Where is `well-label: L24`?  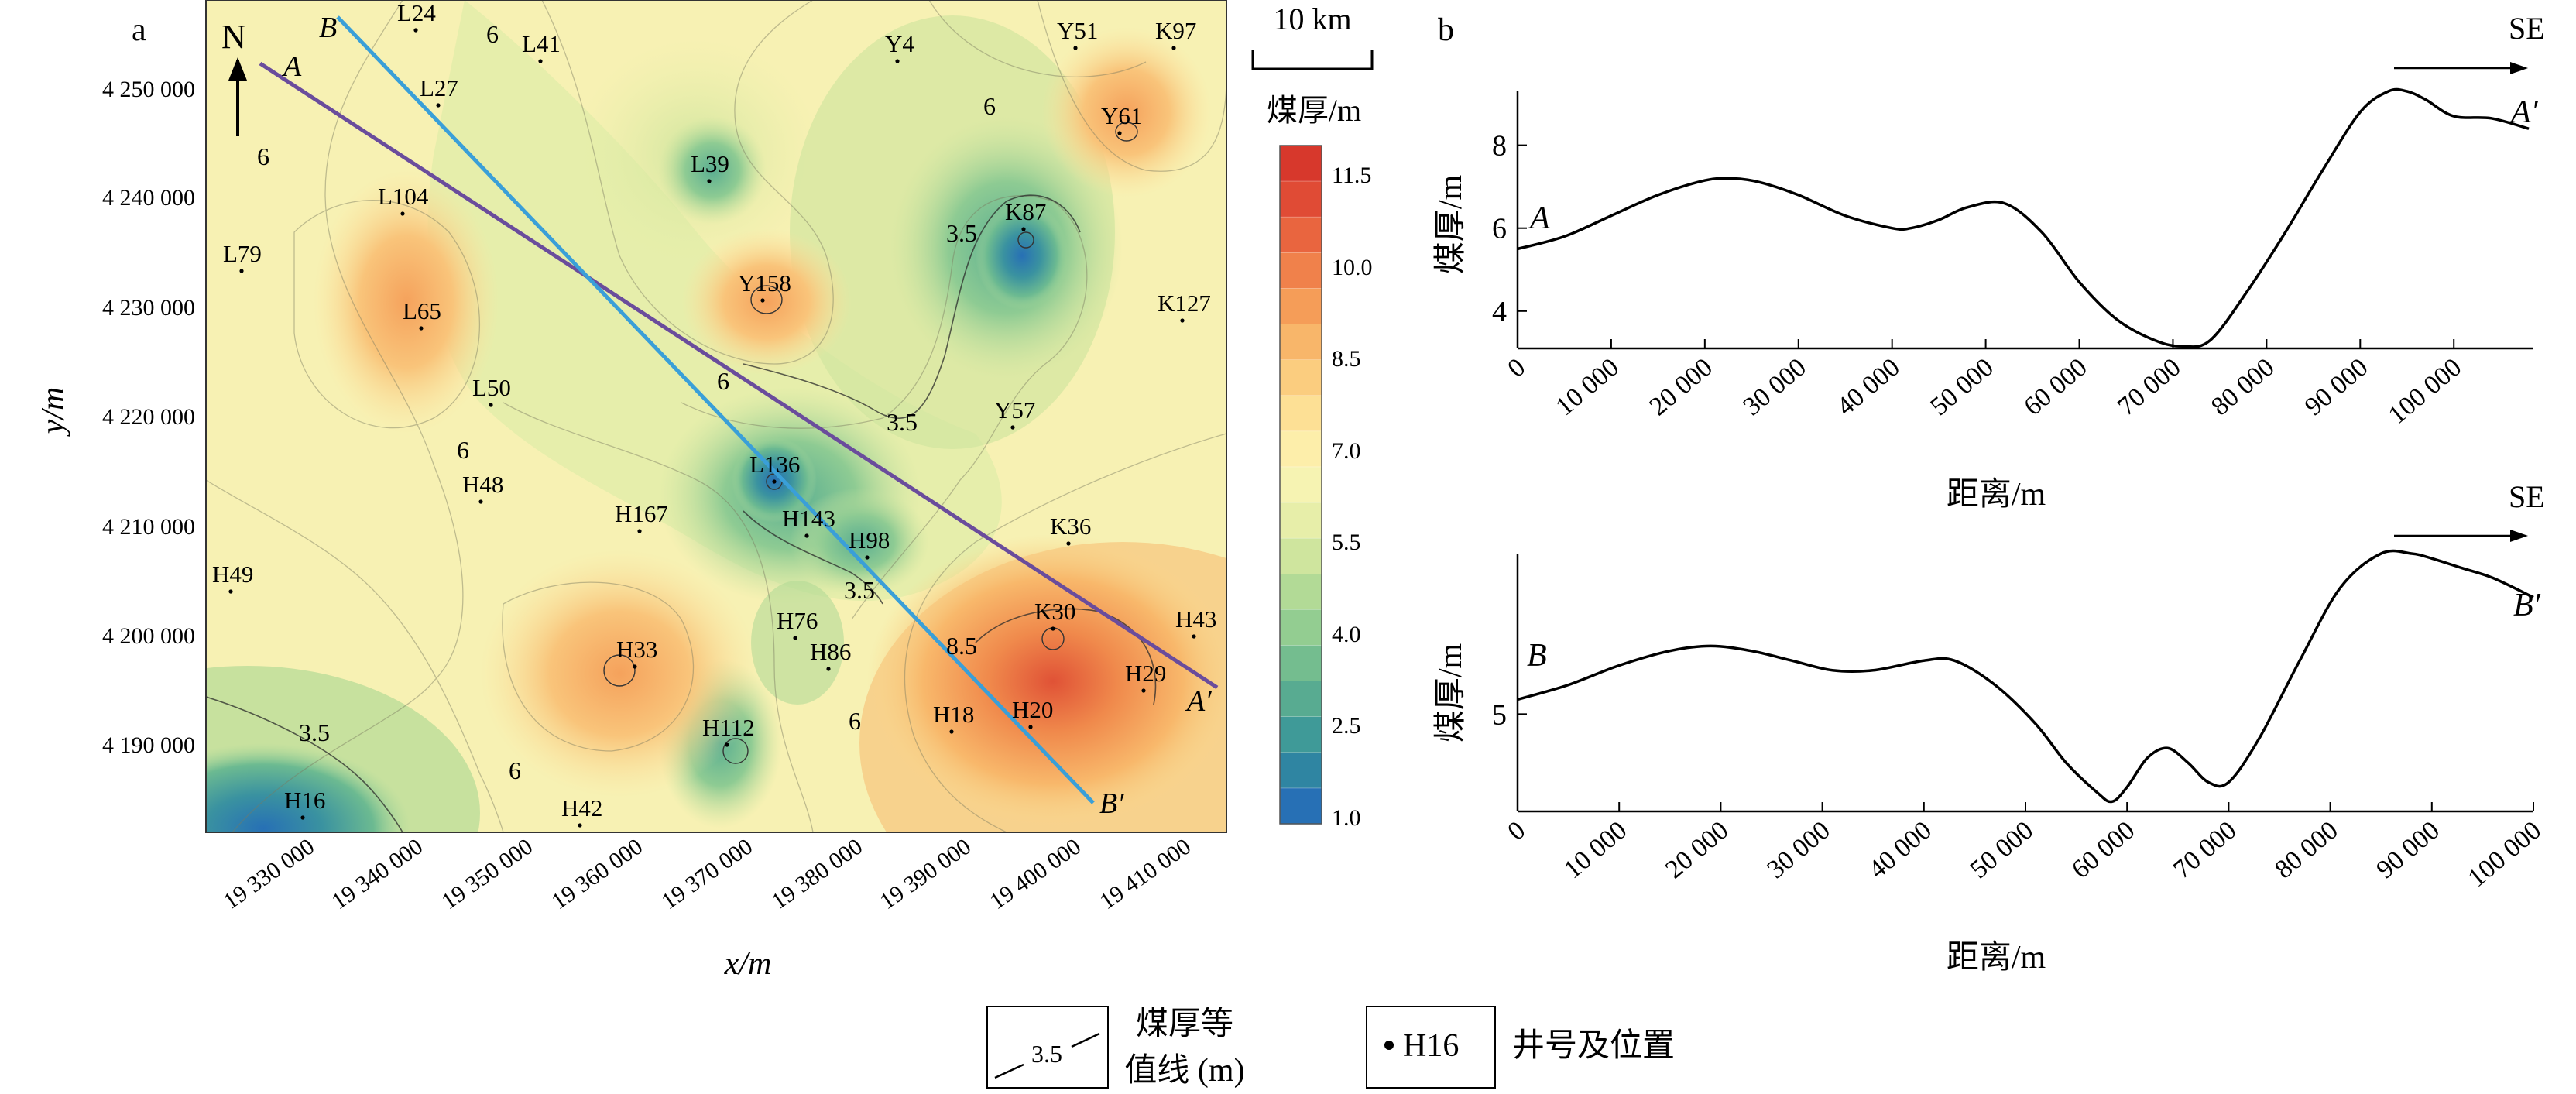 well-label: L24 is located at coordinates (416, 13).